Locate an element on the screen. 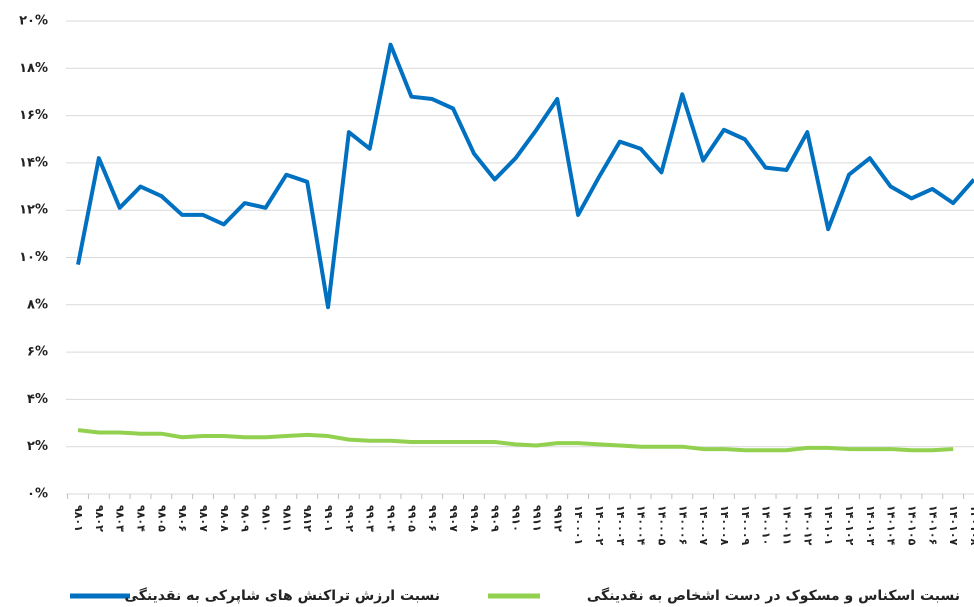 The image size is (974, 607). x-tick-label: ۹۸۰۵ is located at coordinates (161, 518).